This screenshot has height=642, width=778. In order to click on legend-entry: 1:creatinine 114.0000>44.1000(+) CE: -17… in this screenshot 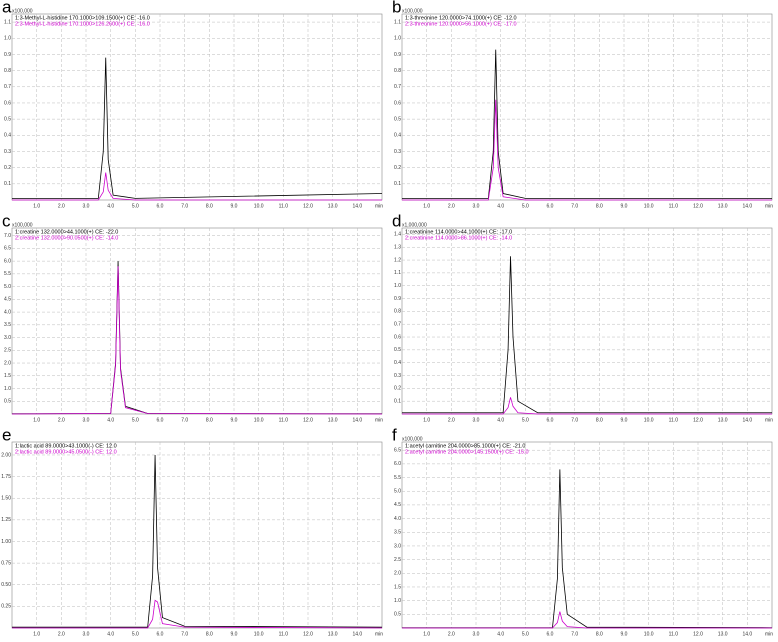, I will do `click(458, 232)`.